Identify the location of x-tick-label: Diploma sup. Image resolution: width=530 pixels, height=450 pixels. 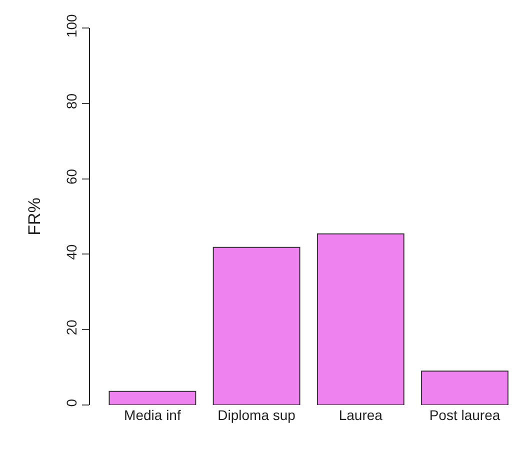
(257, 415).